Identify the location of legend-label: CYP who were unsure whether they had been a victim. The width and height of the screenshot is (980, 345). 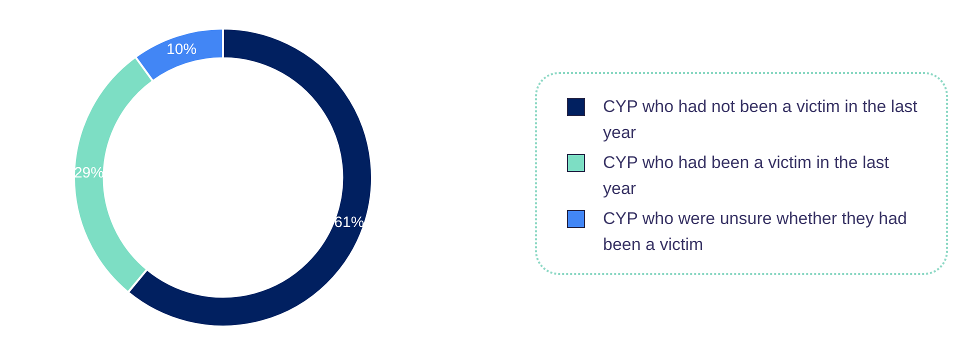
(755, 232).